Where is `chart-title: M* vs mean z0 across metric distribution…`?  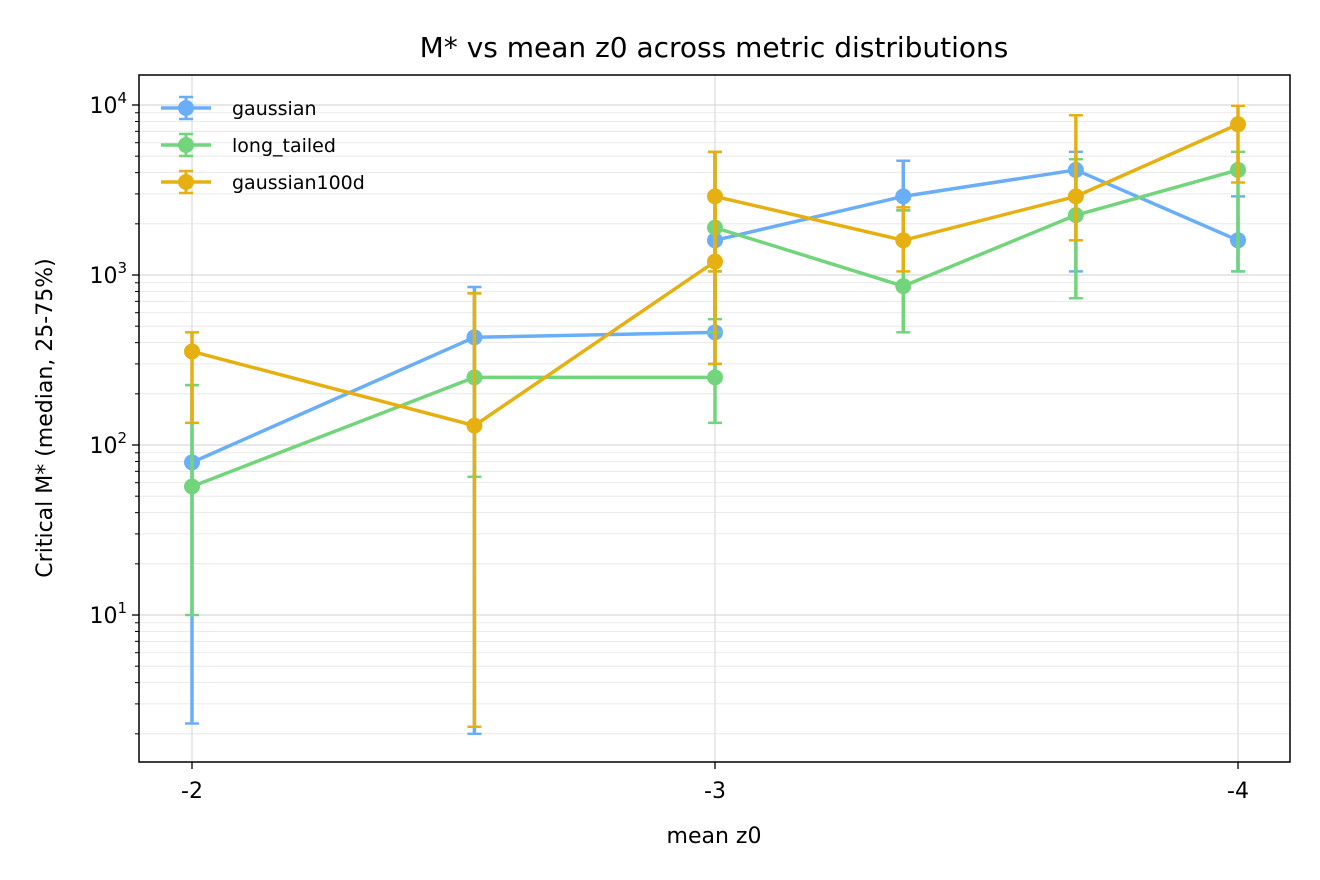 chart-title: M* vs mean z0 across metric distribution… is located at coordinates (714, 47).